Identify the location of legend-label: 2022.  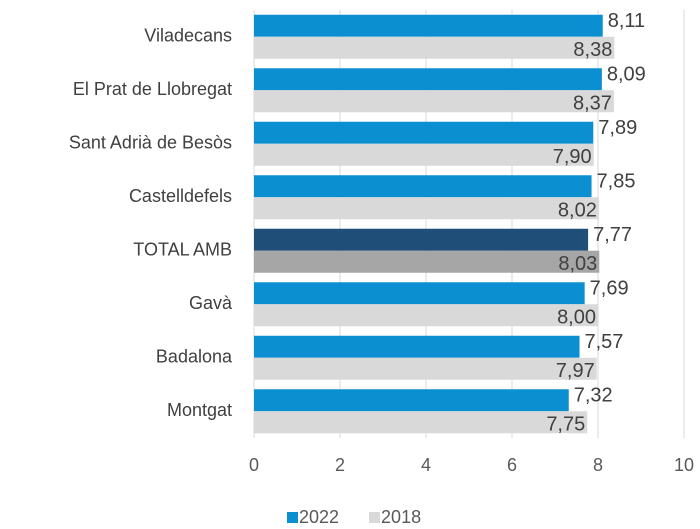
(319, 517).